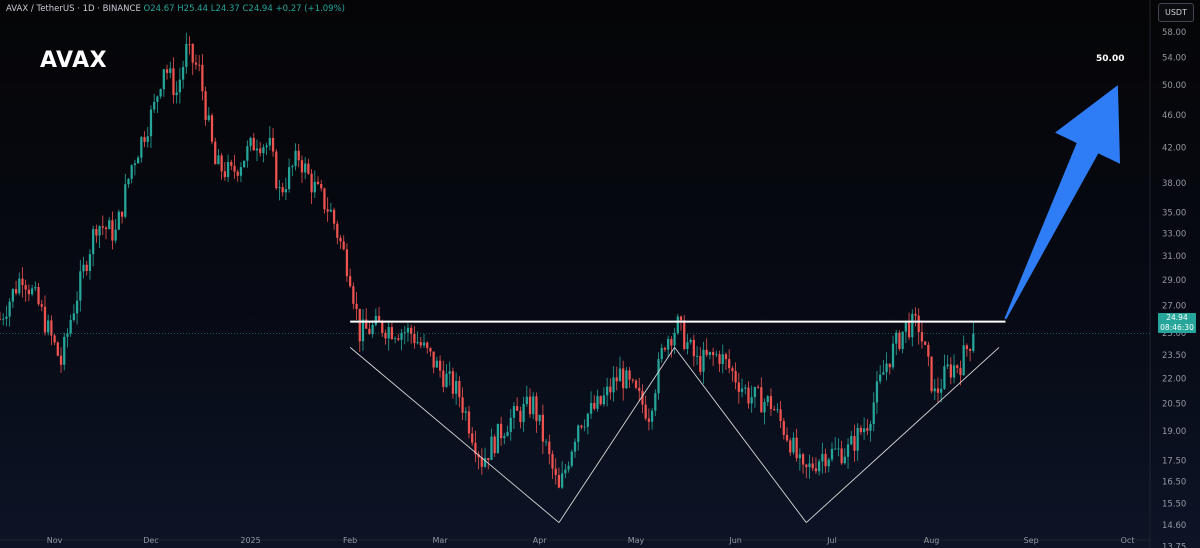  I want to click on y-tick-label: 29.00, so click(1174, 281).